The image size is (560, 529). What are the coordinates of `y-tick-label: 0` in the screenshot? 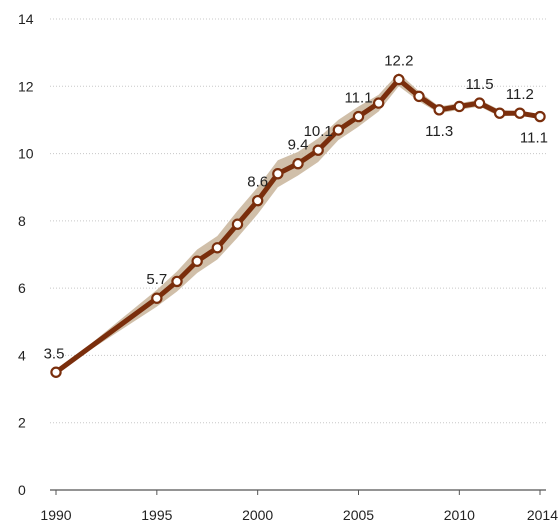 It's located at (22, 490).